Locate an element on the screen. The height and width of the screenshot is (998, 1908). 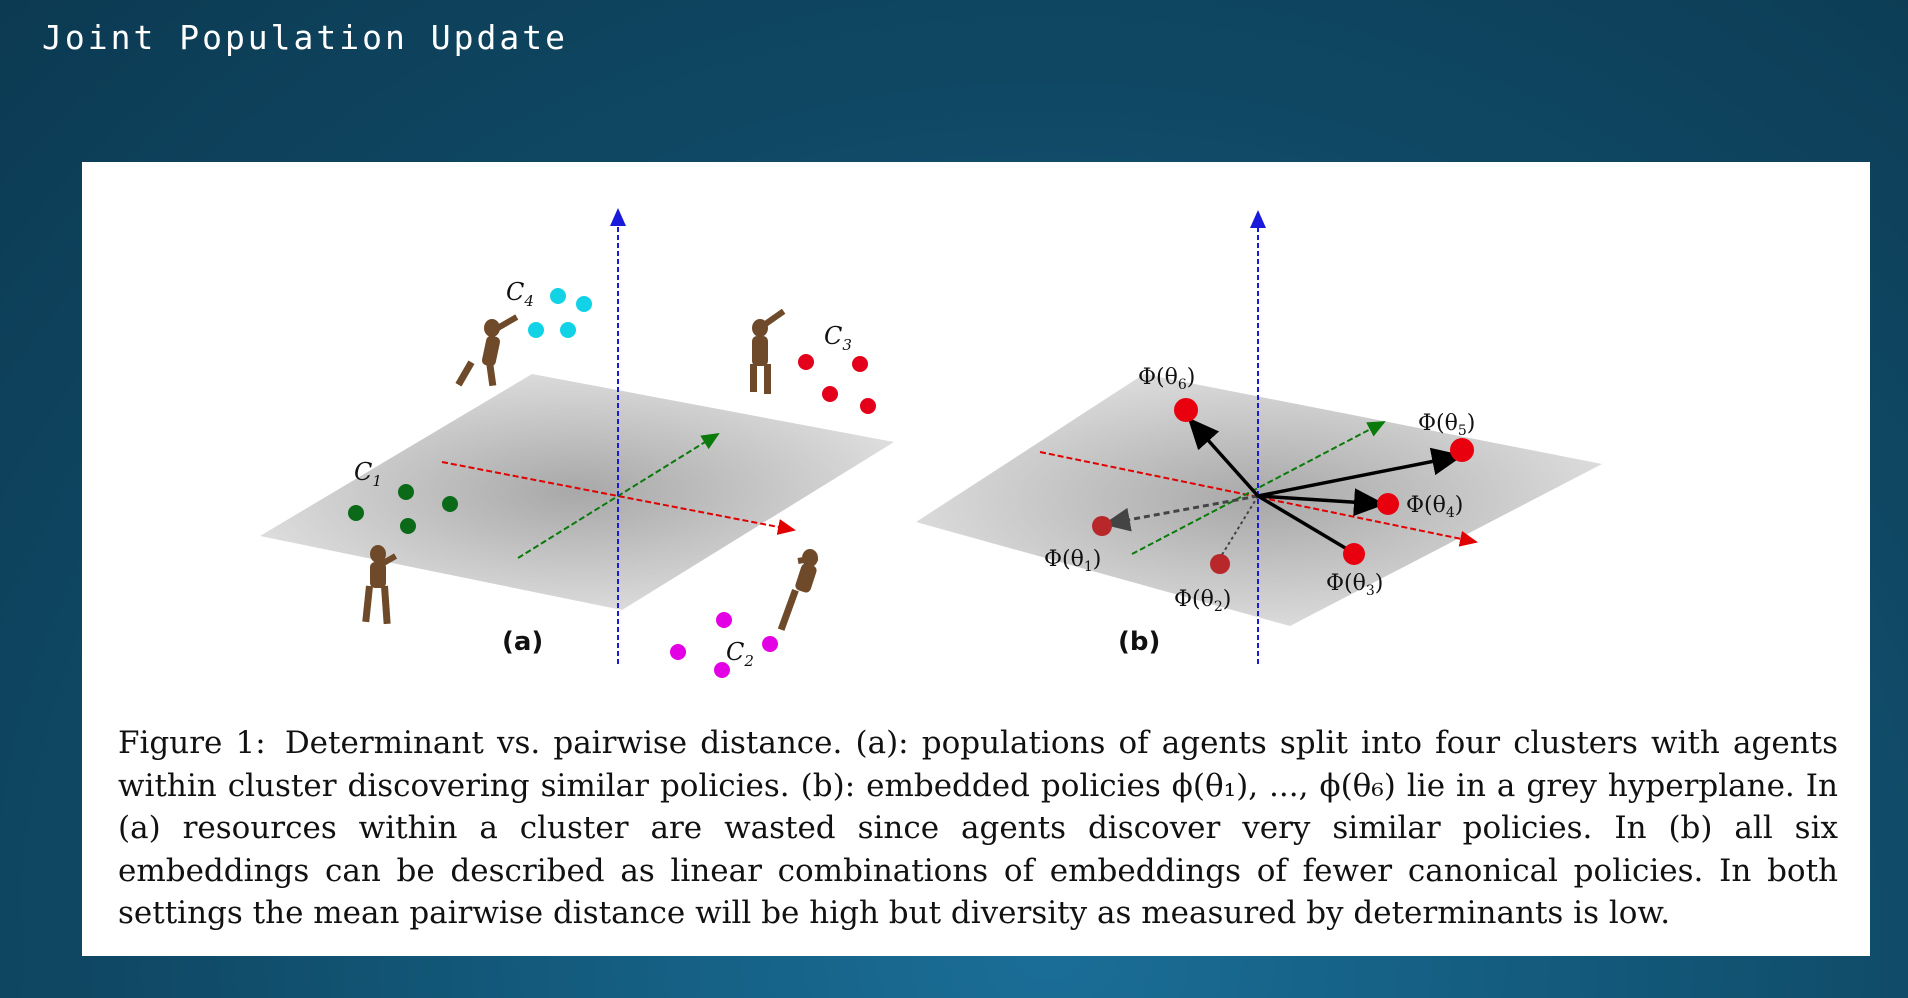
panel-b-x-axis is located at coordinates (1258, 499).